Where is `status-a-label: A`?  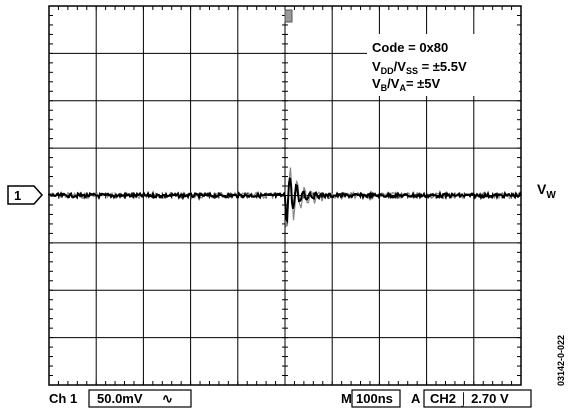 status-a-label: A is located at coordinates (416, 398).